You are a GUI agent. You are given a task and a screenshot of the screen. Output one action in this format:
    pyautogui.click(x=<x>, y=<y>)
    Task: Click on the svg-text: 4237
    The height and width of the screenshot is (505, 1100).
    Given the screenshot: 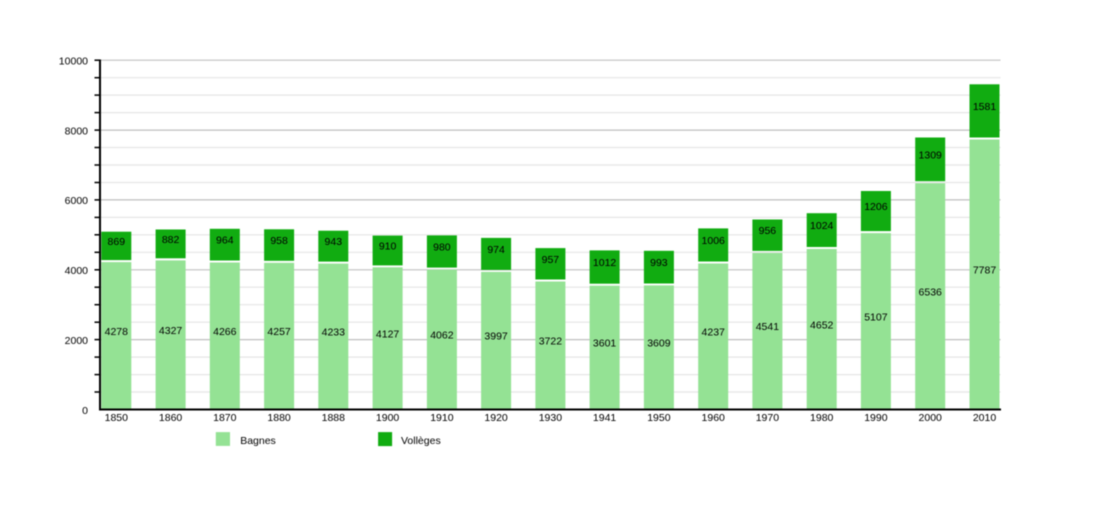 What is the action you would take?
    pyautogui.click(x=714, y=333)
    